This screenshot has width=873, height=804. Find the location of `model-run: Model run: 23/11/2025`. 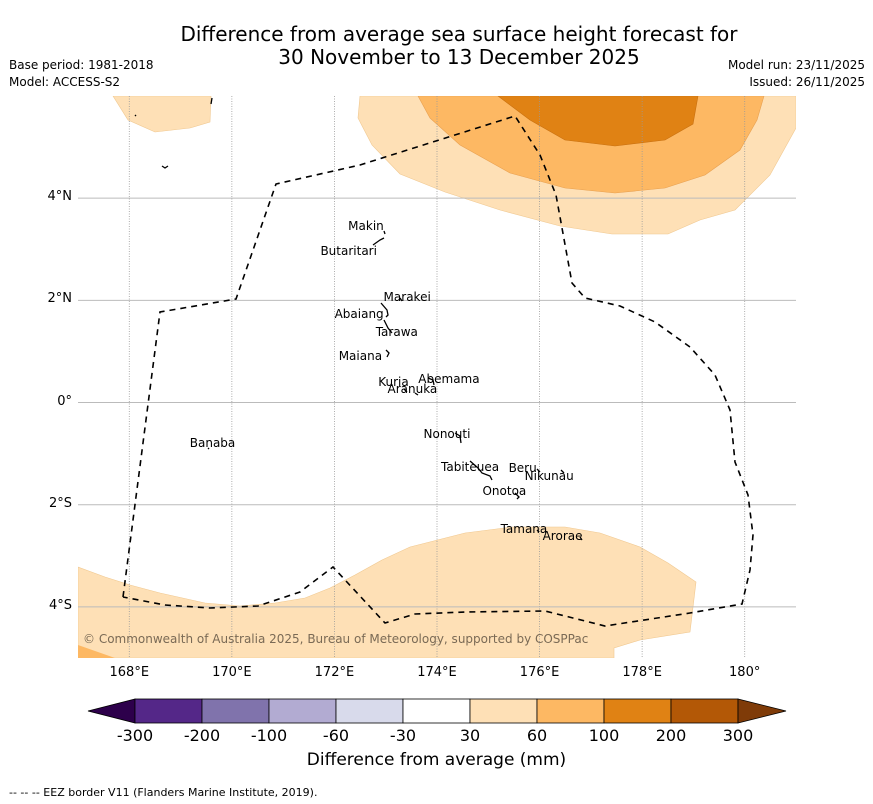

model-run: Model run: 23/11/2025 is located at coordinates (796, 65).